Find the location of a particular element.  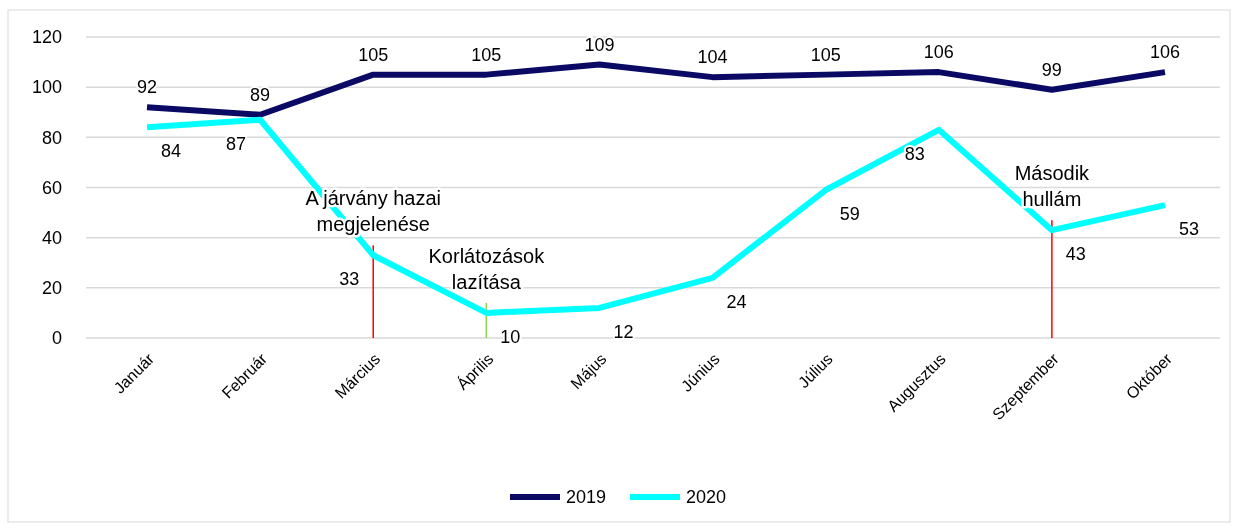

data-label: 33 is located at coordinates (349, 279).